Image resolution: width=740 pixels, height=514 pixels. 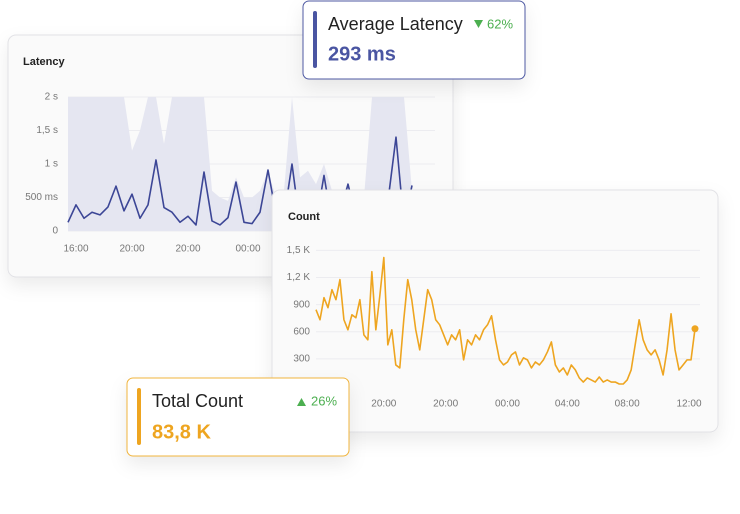 I want to click on y-tick-label: 0, so click(x=55, y=231).